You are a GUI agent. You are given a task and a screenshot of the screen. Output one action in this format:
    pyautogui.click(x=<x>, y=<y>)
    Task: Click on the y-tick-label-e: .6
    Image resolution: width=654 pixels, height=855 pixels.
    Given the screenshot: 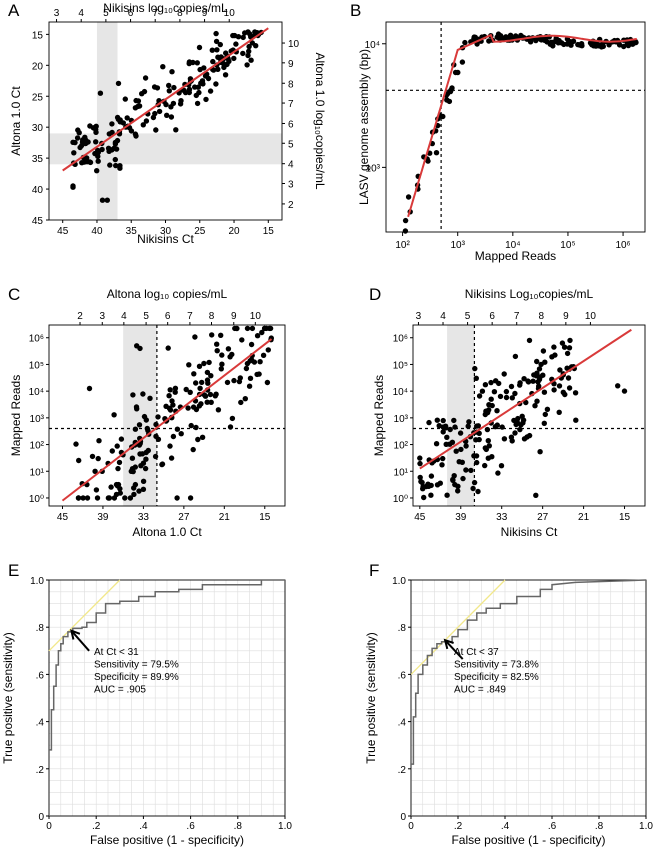 What is the action you would take?
    pyautogui.click(x=40, y=675)
    